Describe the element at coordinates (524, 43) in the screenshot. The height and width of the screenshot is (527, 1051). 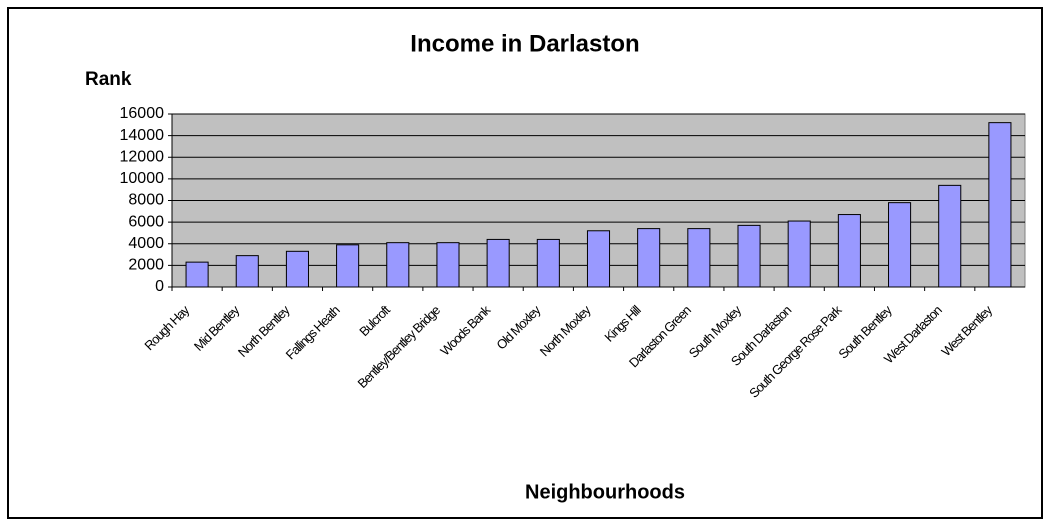
I see `chart-title: Income in Darlaston` at that location.